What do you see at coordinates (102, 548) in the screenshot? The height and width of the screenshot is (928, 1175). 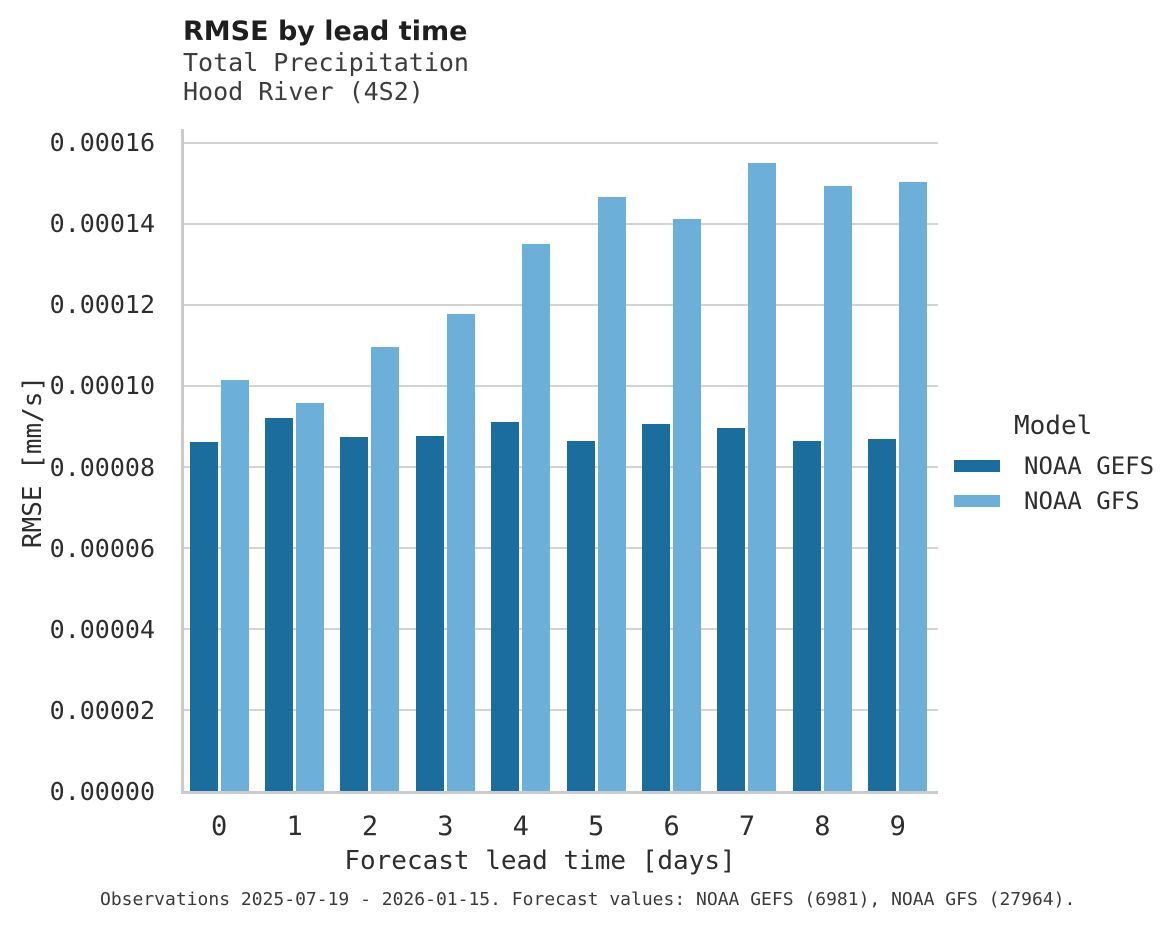 I see `y-tick-label: 0.00006` at bounding box center [102, 548].